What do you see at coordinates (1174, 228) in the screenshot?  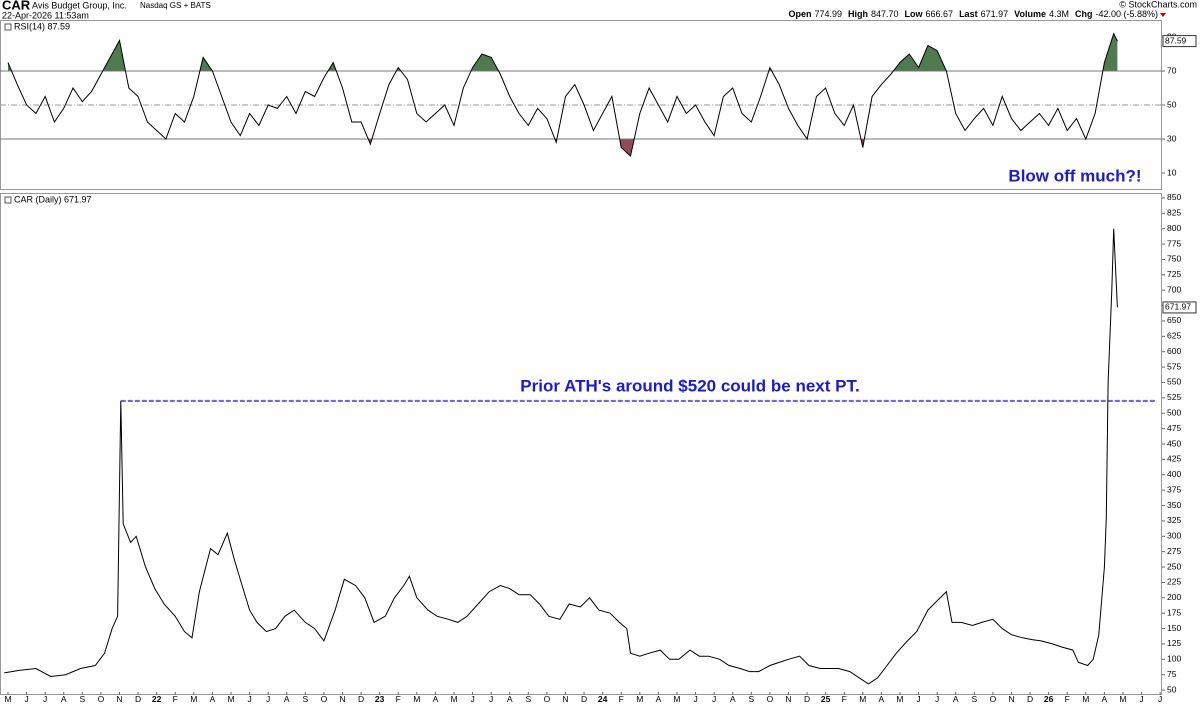 I see `y-tick-label: 800` at bounding box center [1174, 228].